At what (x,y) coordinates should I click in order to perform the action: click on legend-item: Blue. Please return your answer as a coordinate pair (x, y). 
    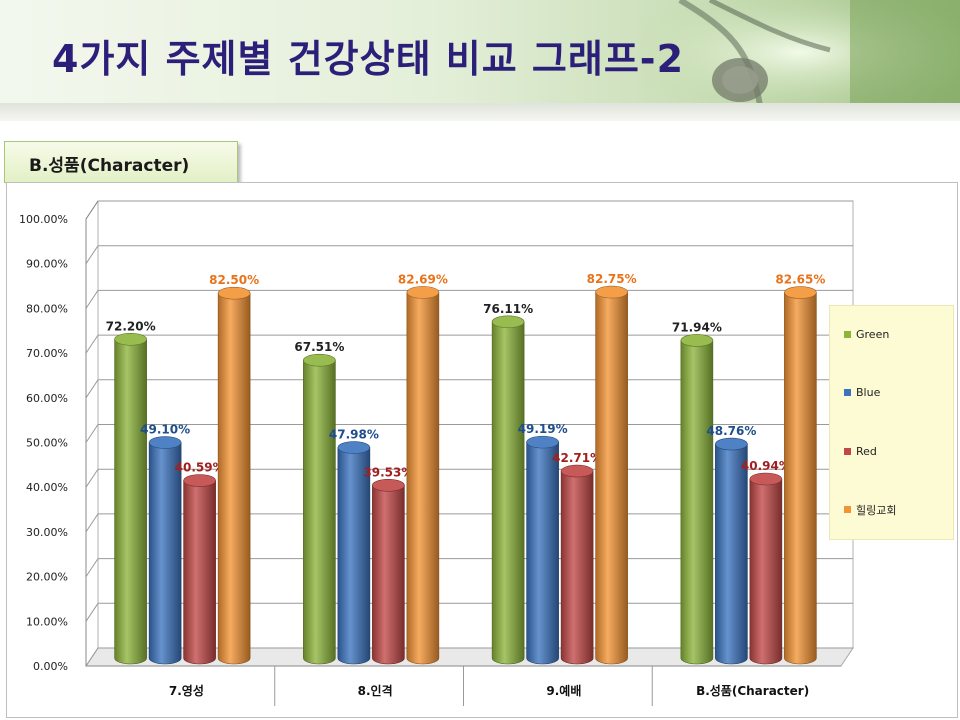
    Looking at the image, I should click on (862, 393).